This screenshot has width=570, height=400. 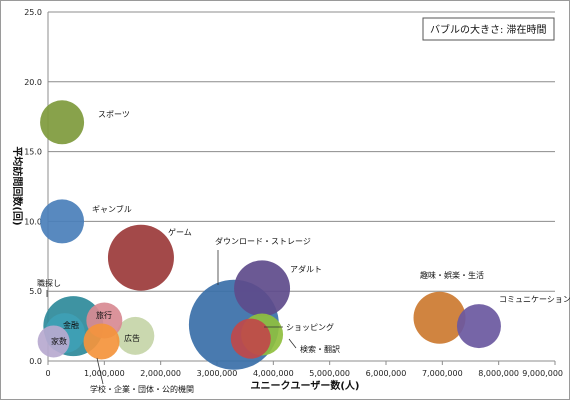 What do you see at coordinates (386, 373) in the screenshot?
I see `x-tick-label: 6,000,000` at bounding box center [386, 373].